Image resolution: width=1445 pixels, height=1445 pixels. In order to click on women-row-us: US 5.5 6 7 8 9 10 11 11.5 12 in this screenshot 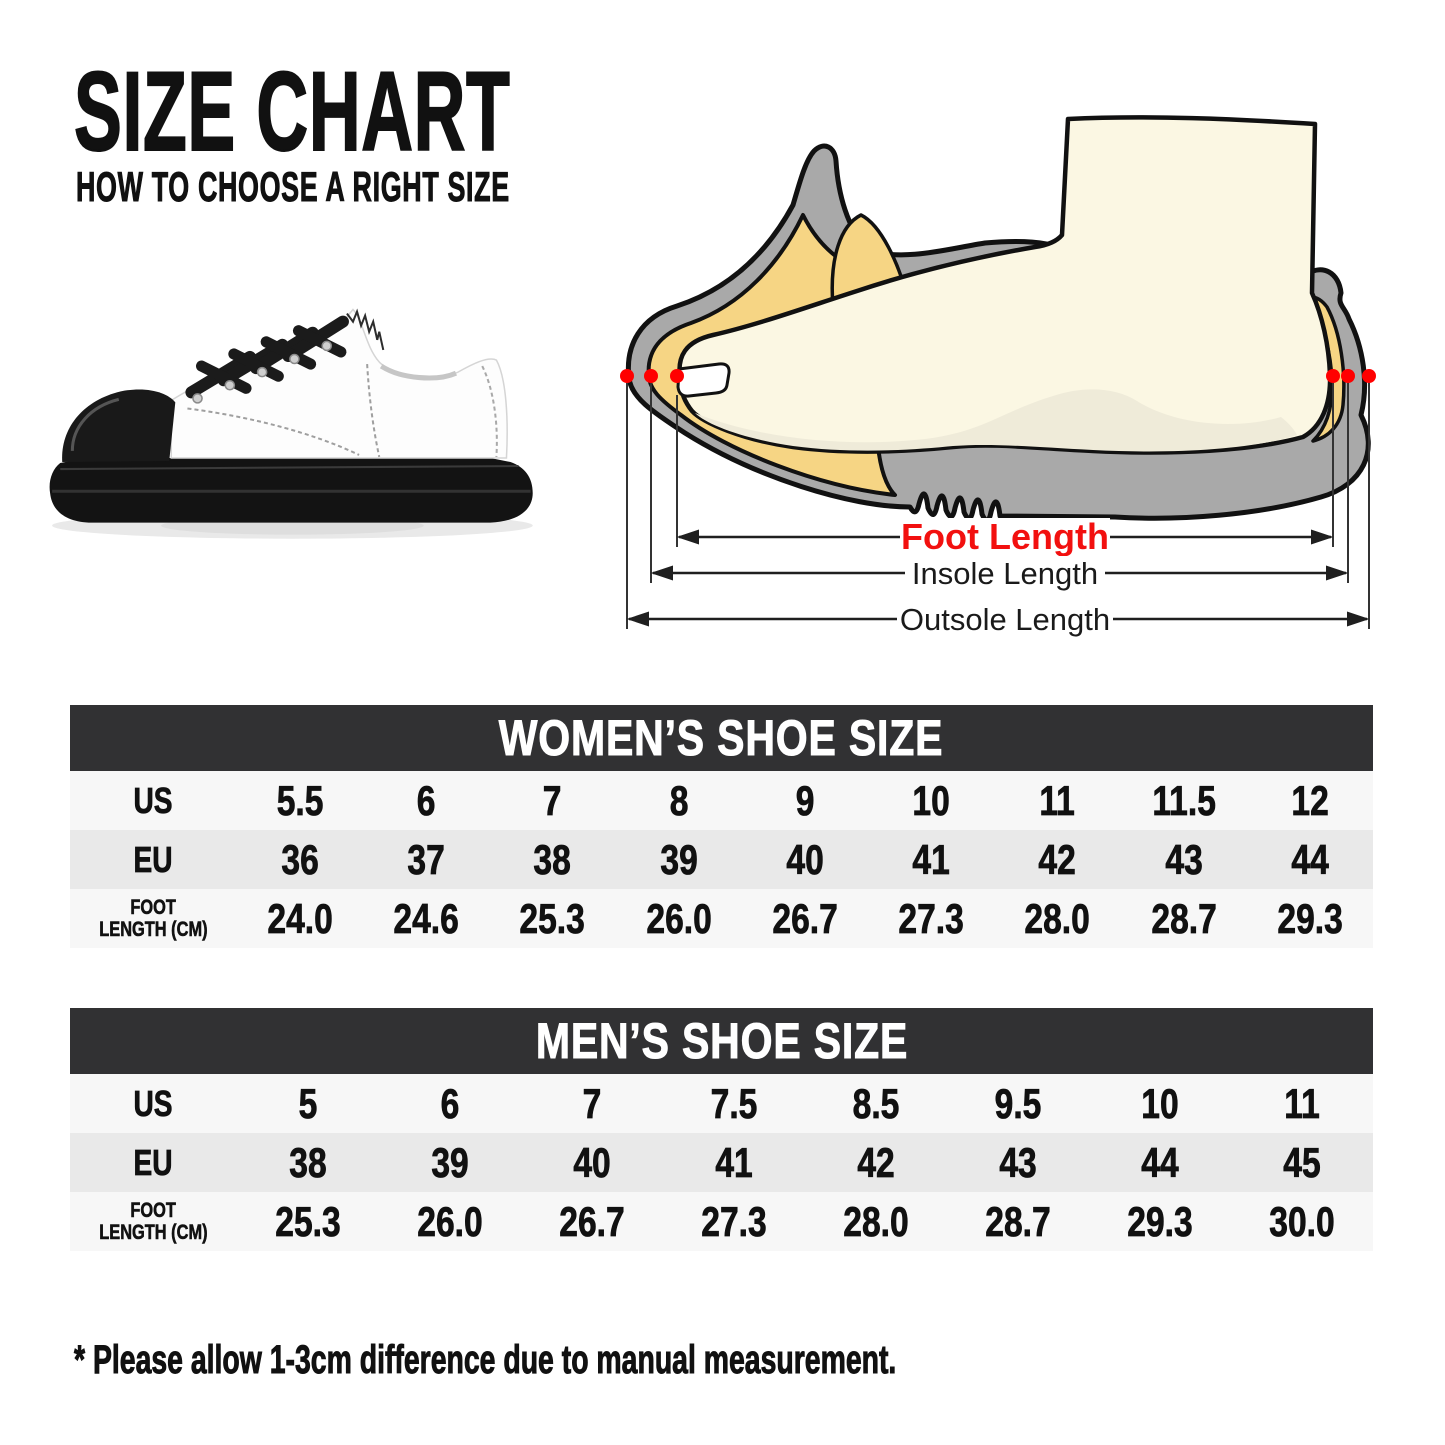, I will do `click(721, 800)`.